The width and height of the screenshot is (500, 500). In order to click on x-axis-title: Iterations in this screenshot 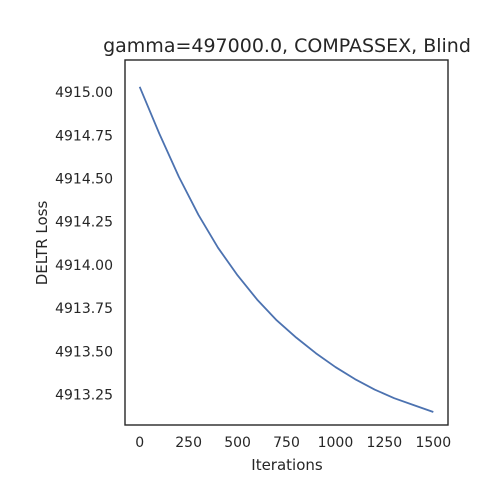, I will do `click(287, 465)`.